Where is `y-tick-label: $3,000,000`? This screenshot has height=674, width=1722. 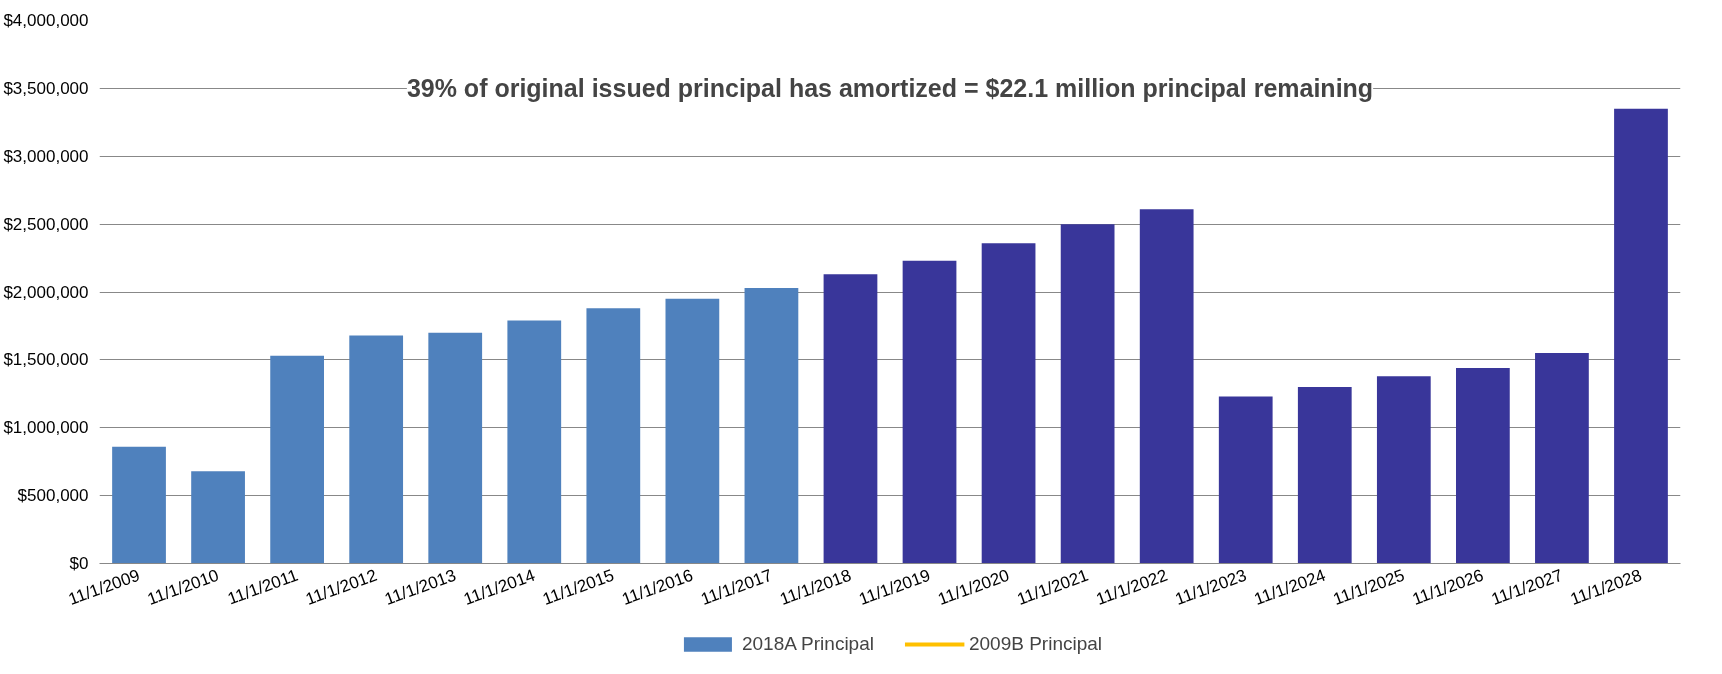 y-tick-label: $3,000,000 is located at coordinates (46, 156).